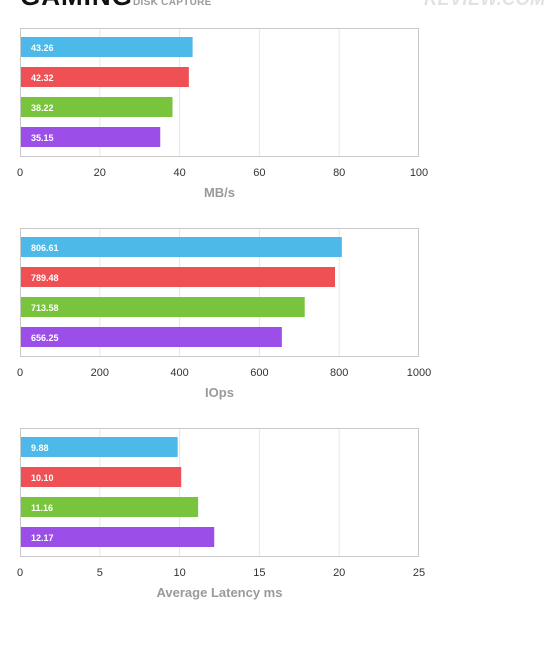 The image size is (560, 663). I want to click on bar-value-label: 656.25, so click(45, 338).